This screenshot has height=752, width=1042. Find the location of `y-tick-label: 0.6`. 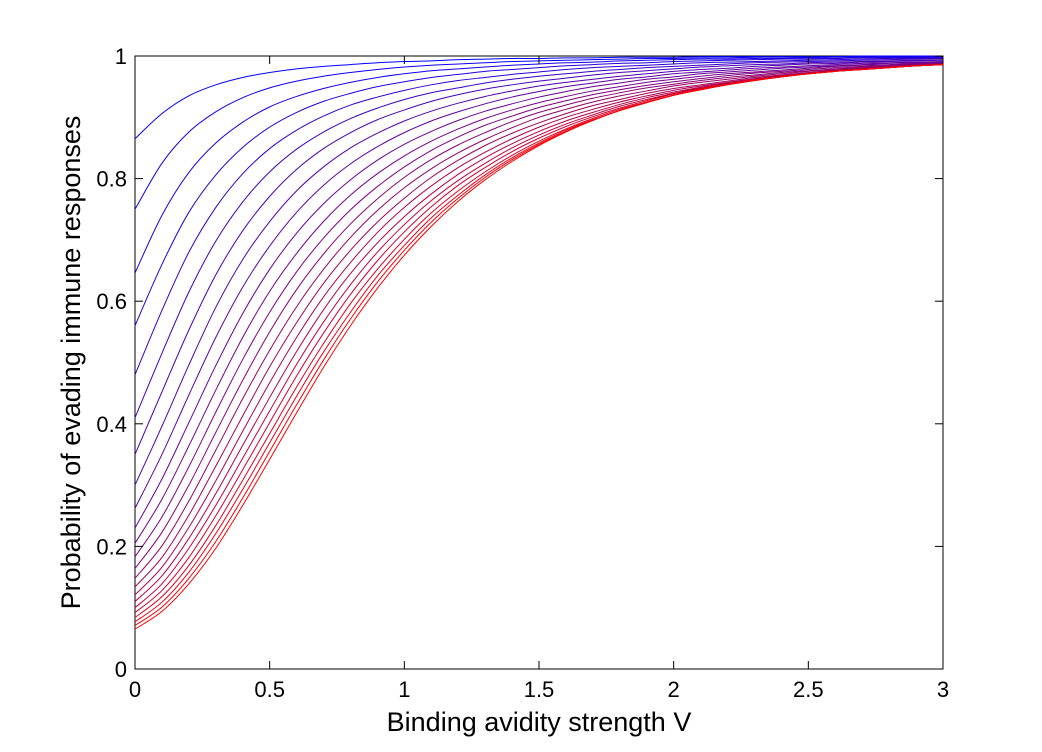

y-tick-label: 0.6 is located at coordinates (111, 301).